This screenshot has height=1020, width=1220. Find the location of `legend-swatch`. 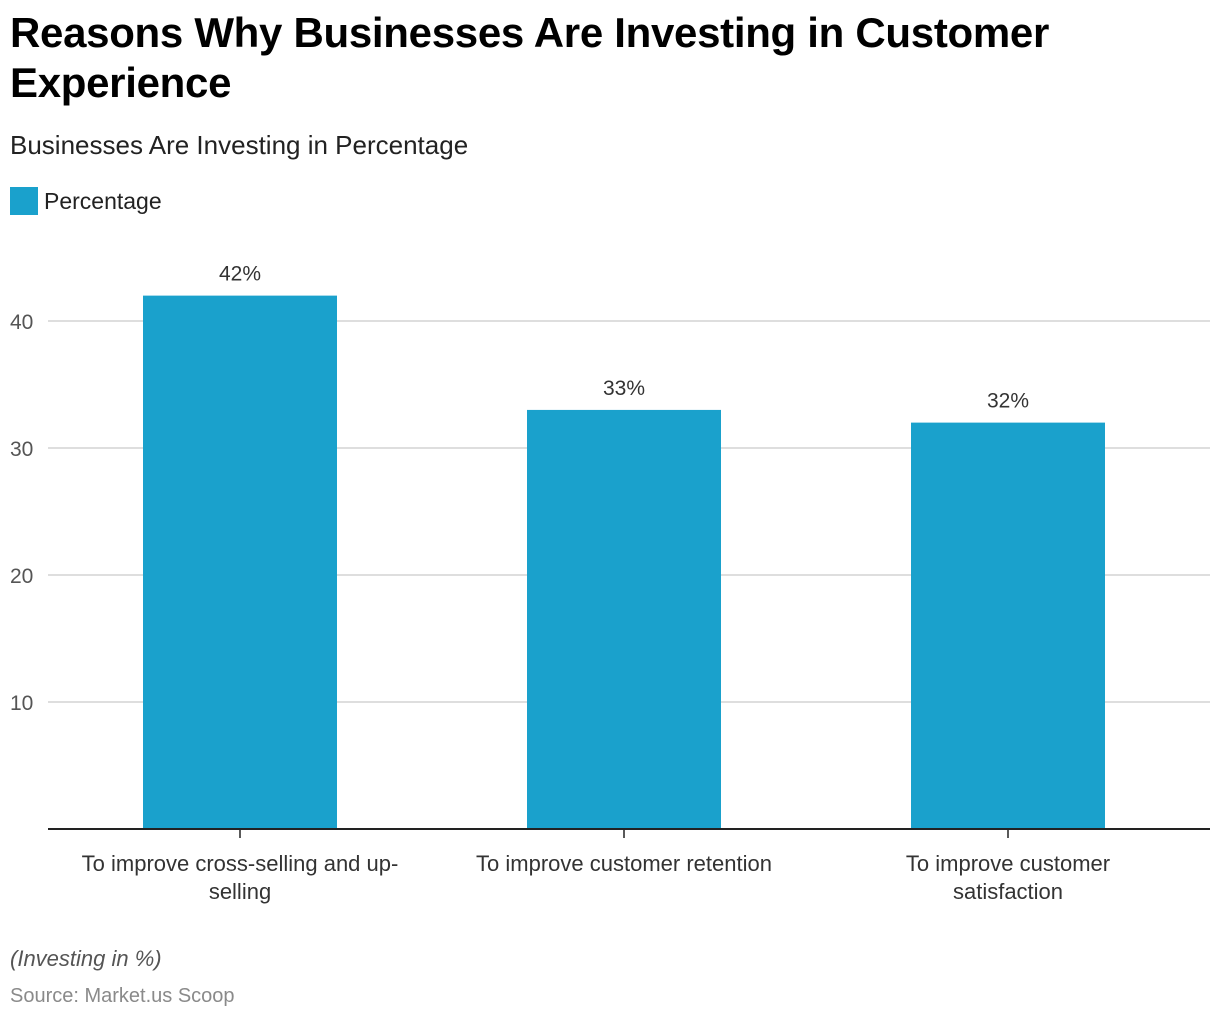

legend-swatch is located at coordinates (24, 201).